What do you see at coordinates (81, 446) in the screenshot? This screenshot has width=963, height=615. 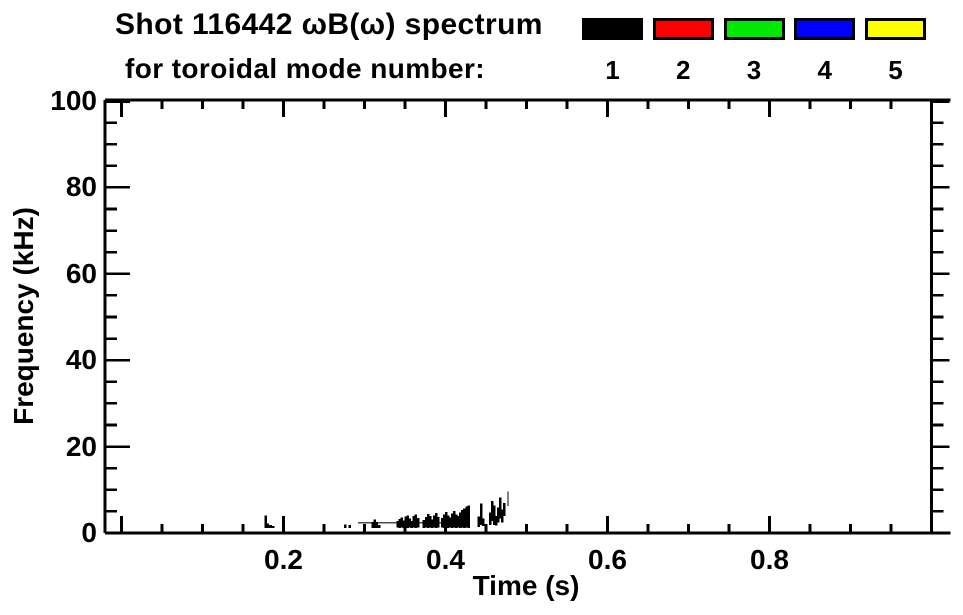 I see `y-tick-label: 20` at bounding box center [81, 446].